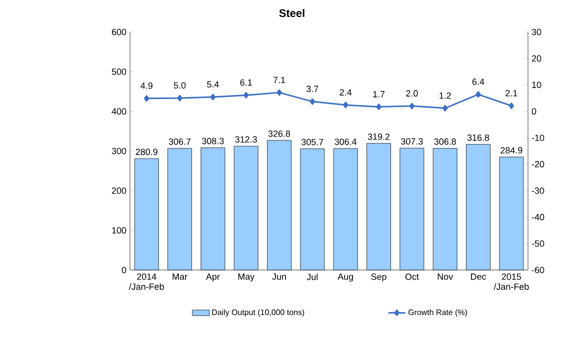  I want to click on y2-tick-label: -20, so click(538, 164).